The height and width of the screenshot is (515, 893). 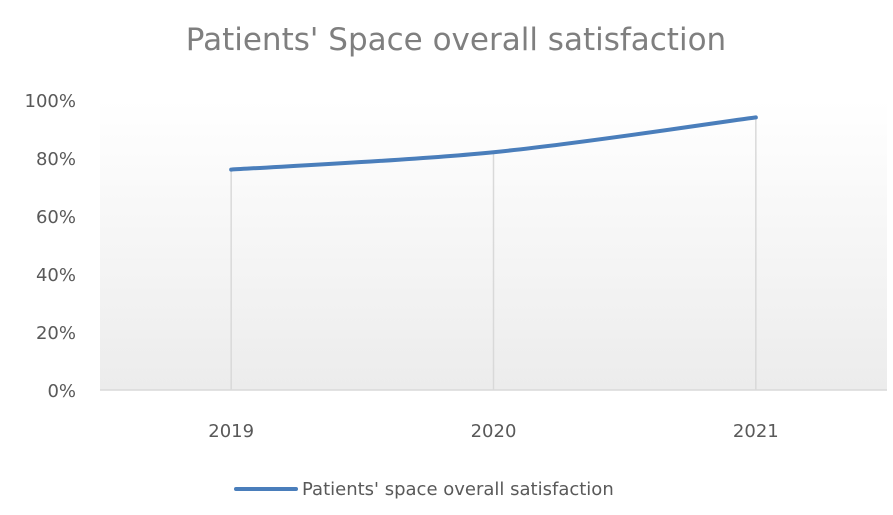 What do you see at coordinates (61, 391) in the screenshot?
I see `y-tick-label: 0%` at bounding box center [61, 391].